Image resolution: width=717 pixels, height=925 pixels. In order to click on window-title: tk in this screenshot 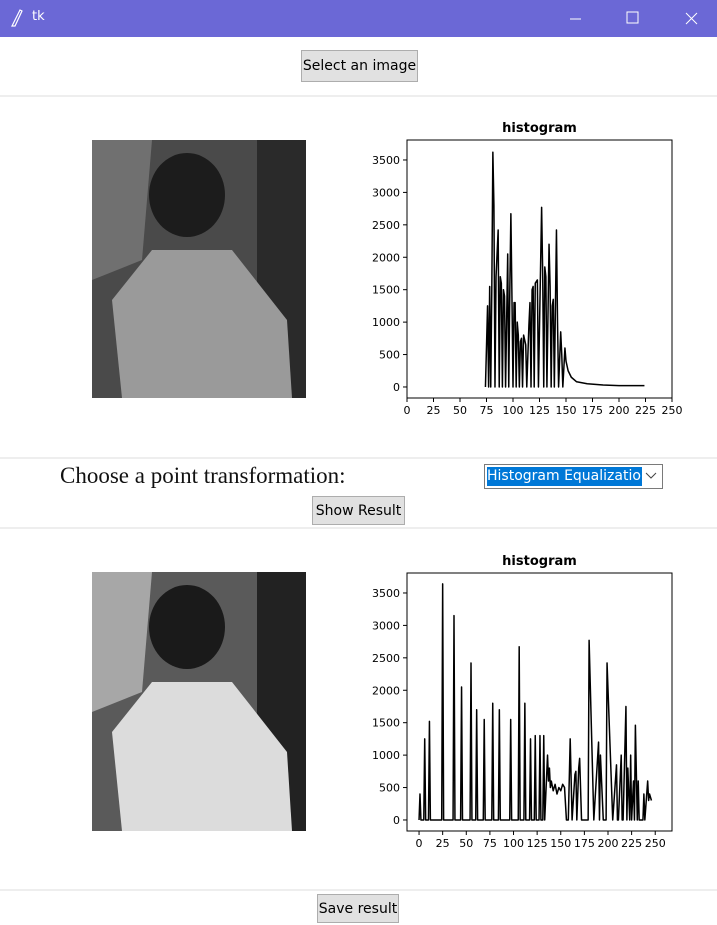, I will do `click(38, 16)`.